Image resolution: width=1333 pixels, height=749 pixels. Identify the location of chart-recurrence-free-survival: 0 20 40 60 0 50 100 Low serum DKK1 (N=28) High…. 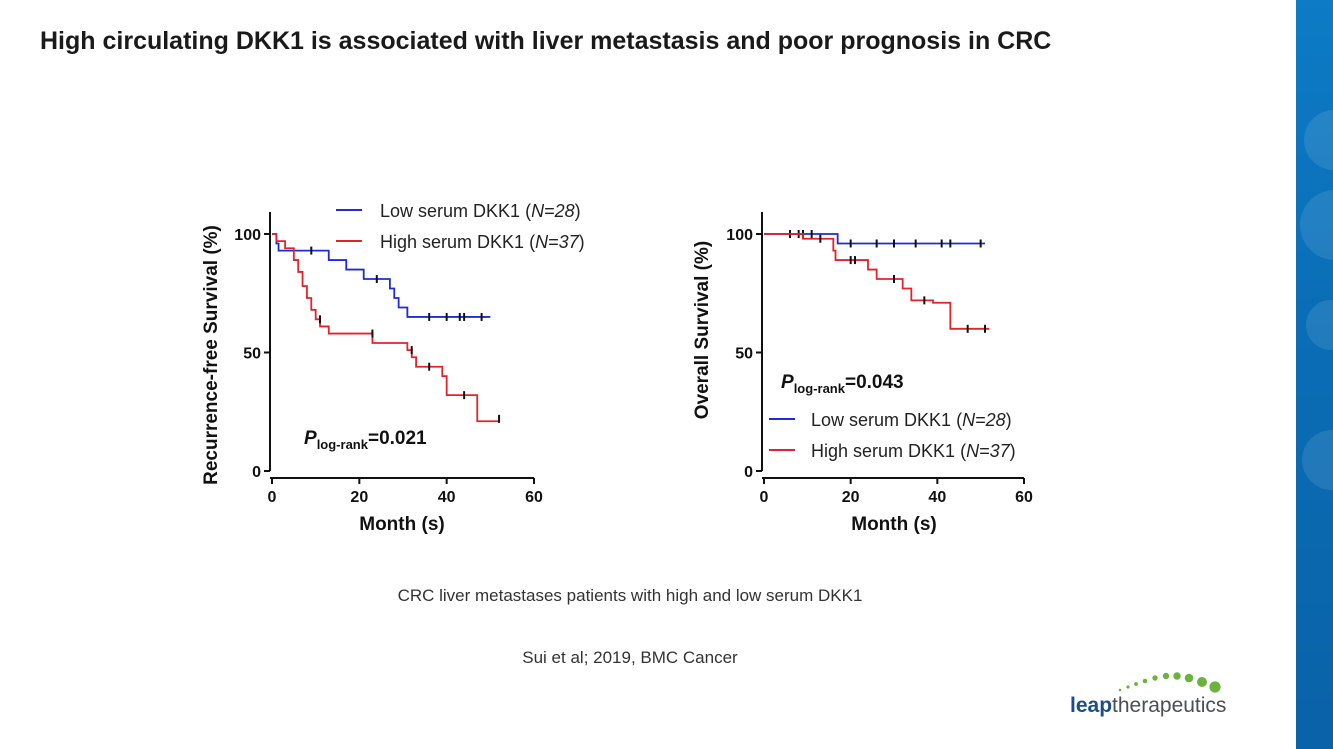
(393, 368).